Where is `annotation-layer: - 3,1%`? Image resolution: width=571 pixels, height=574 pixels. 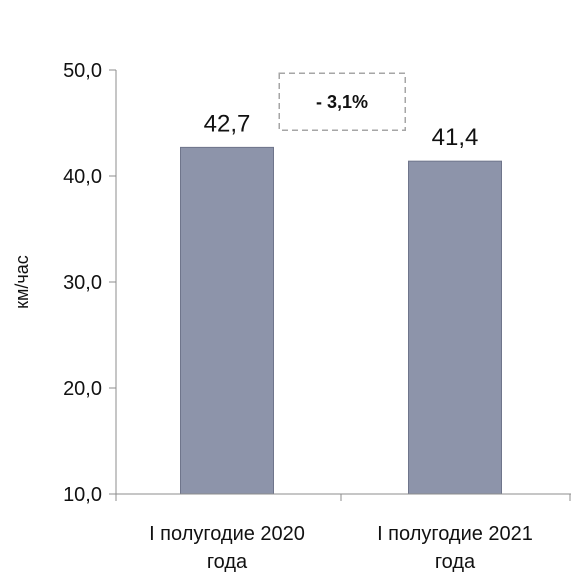
annotation-layer: - 3,1% is located at coordinates (342, 101).